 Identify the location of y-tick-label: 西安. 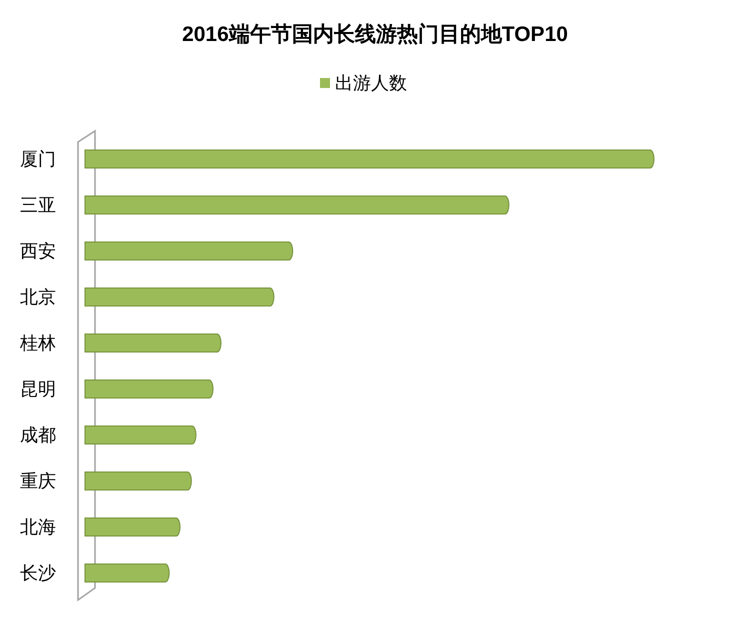
(38, 251).